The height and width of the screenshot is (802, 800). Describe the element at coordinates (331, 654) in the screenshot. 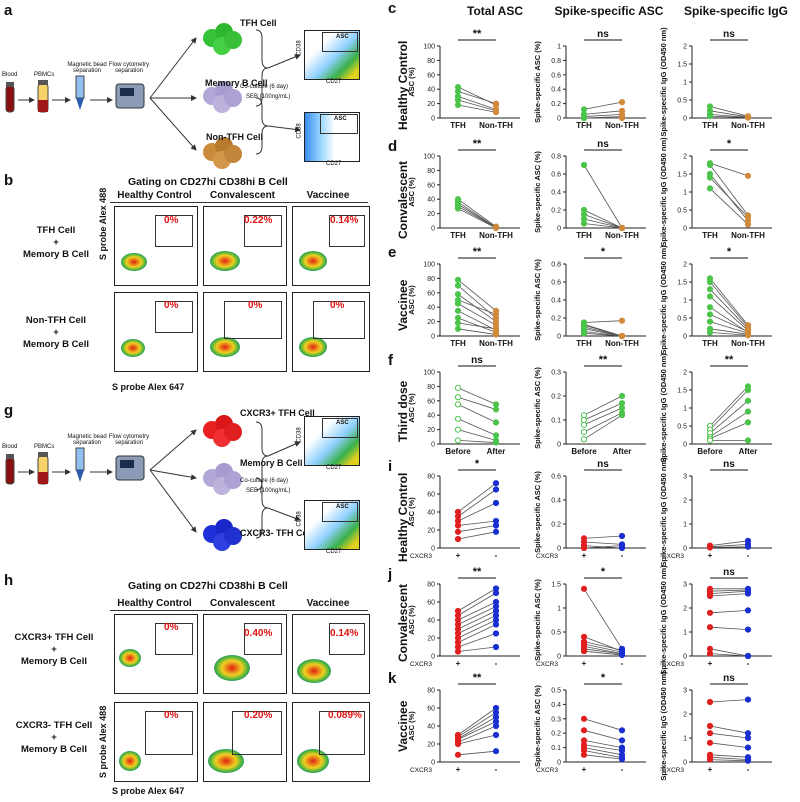

I see `gating-h-plot-r1c2` at that location.